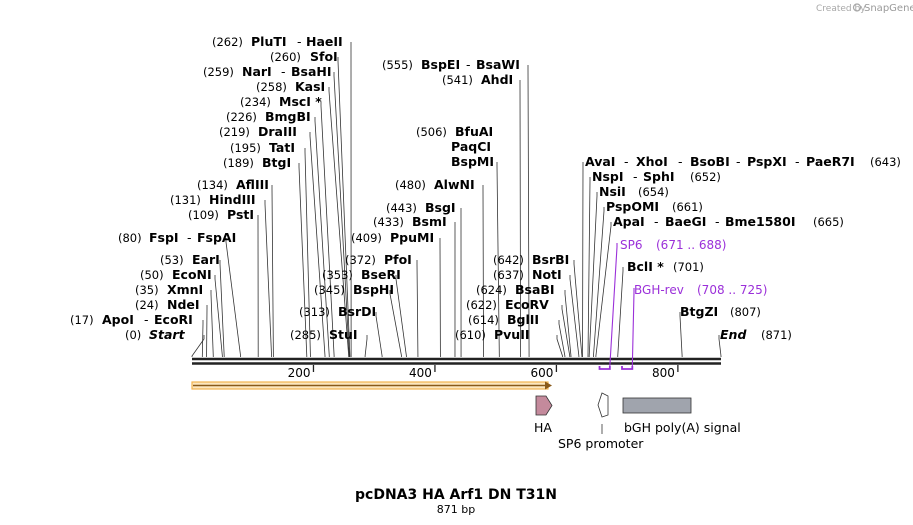 This screenshot has height=525, width=913. Describe the element at coordinates (705, 177) in the screenshot. I see `site-pos: (652)` at that location.